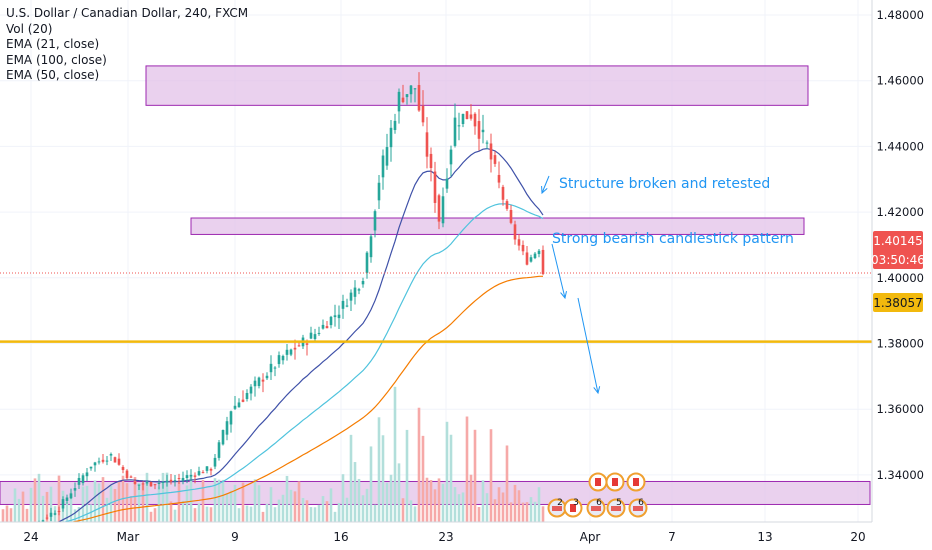 This screenshot has width=932, height=550. What do you see at coordinates (558, 271) in the screenshot?
I see `annotation-arrow-break` at bounding box center [558, 271].